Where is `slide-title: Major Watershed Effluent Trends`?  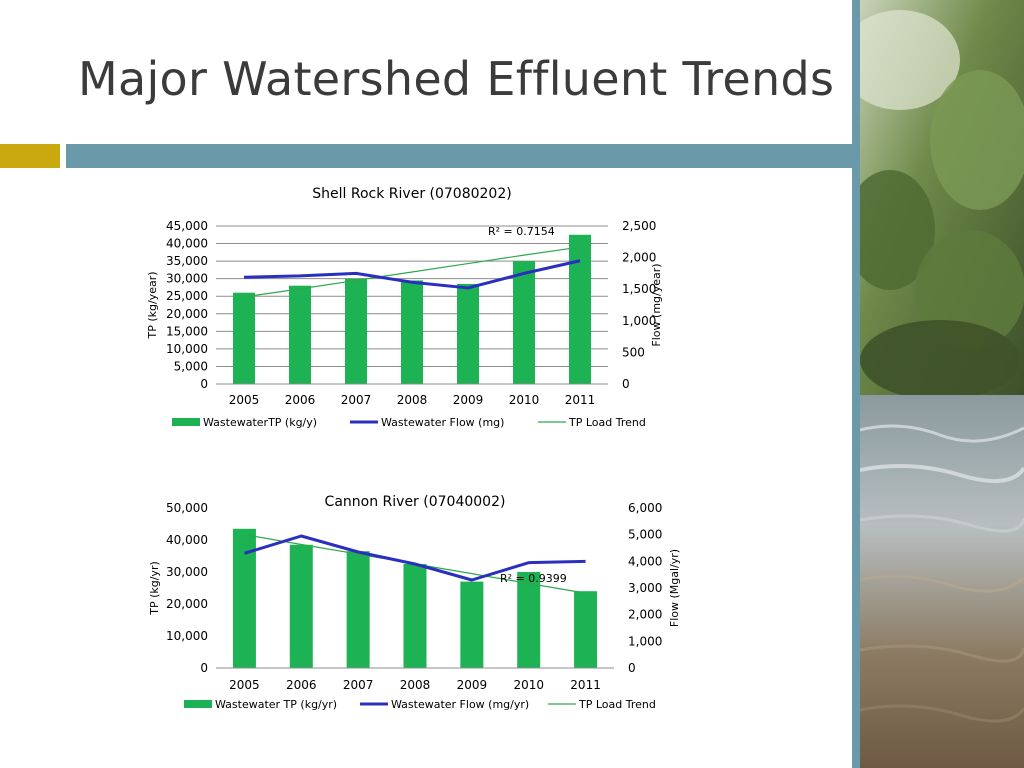
slide-title: Major Watershed Effluent Trends is located at coordinates (456, 79).